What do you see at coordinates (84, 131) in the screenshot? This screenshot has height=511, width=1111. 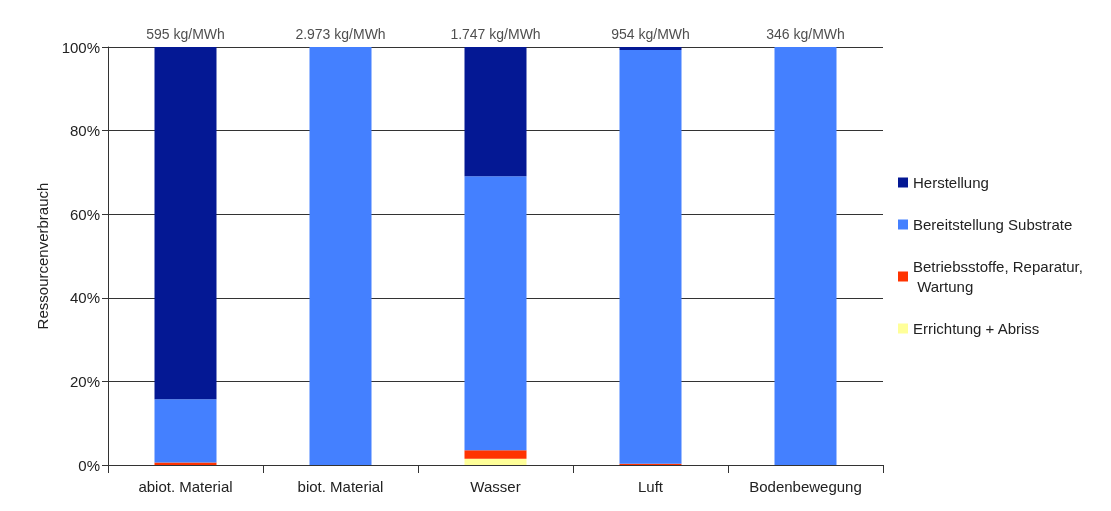 I see `y-tick-label: 80%` at bounding box center [84, 131].